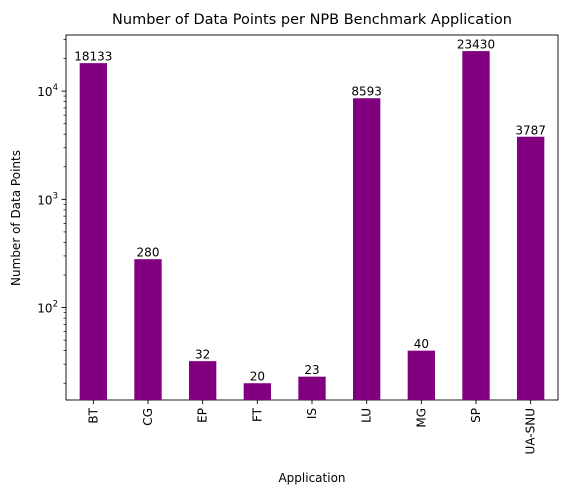 Image resolution: width=570 pixels, height=498 pixels. I want to click on y-tick-exponent: 2, so click(55, 305).